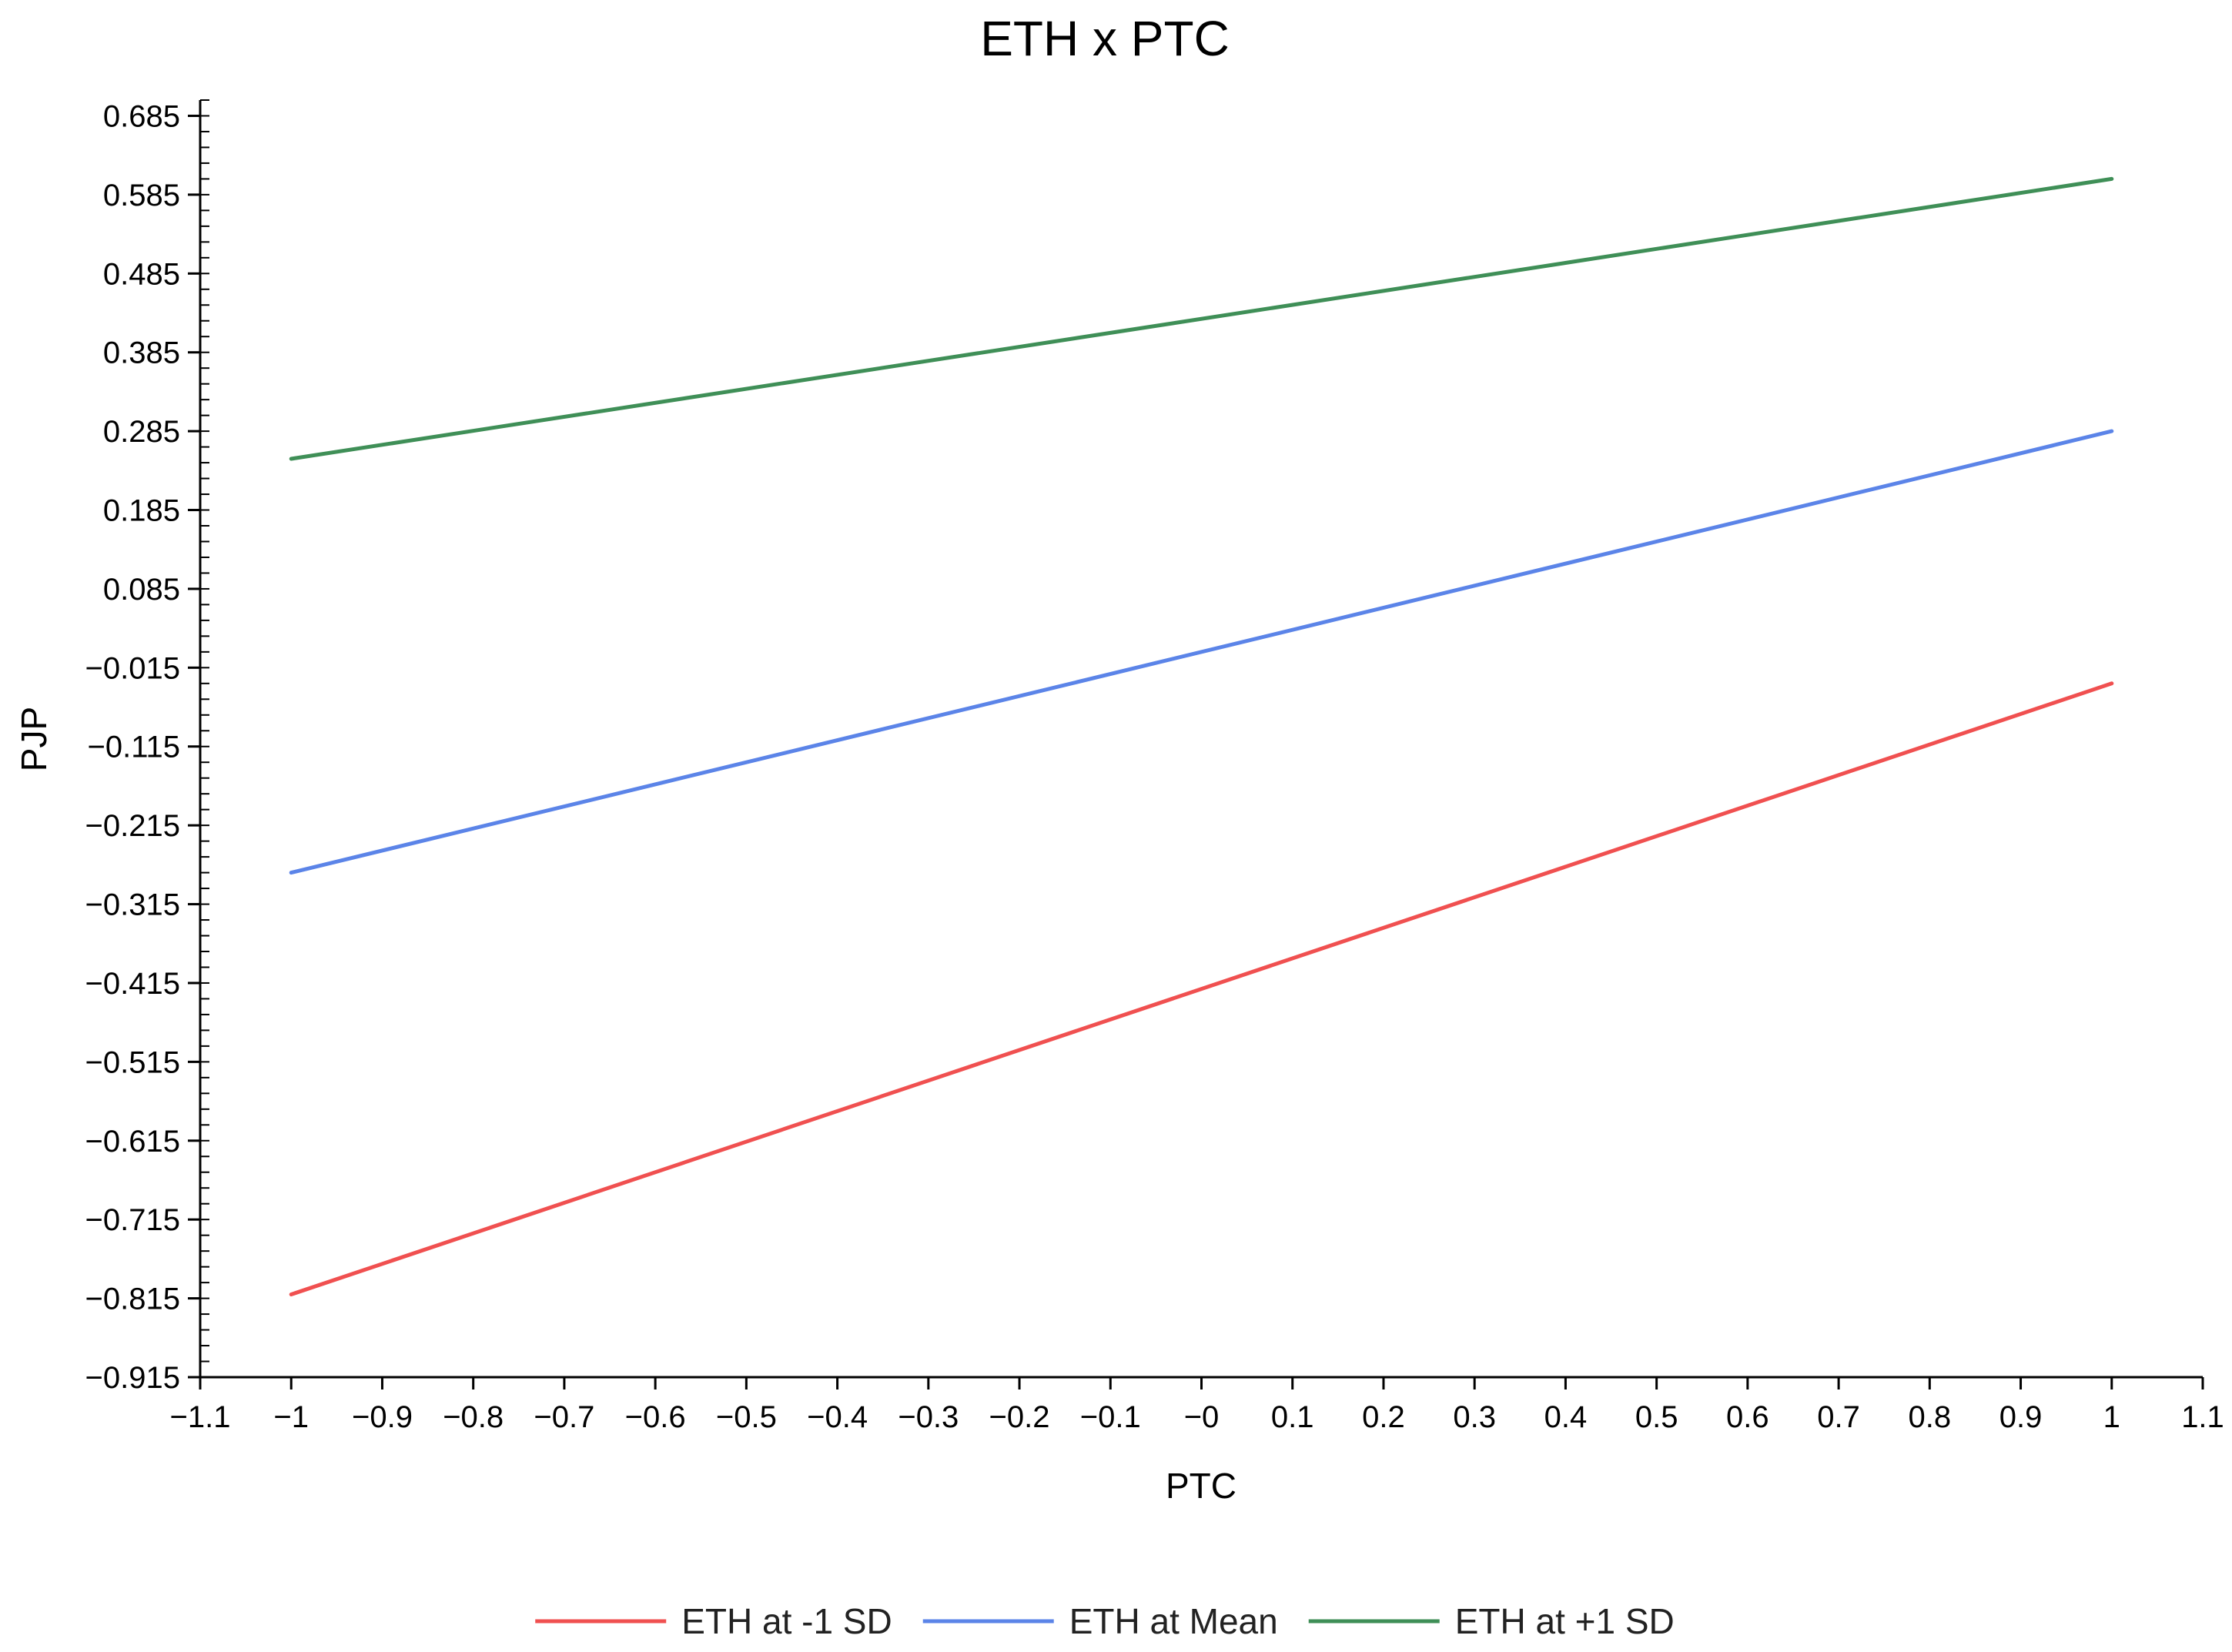 This screenshot has height=1652, width=2232. Describe the element at coordinates (564, 1417) in the screenshot. I see `x-tick-label: −0.7` at that location.